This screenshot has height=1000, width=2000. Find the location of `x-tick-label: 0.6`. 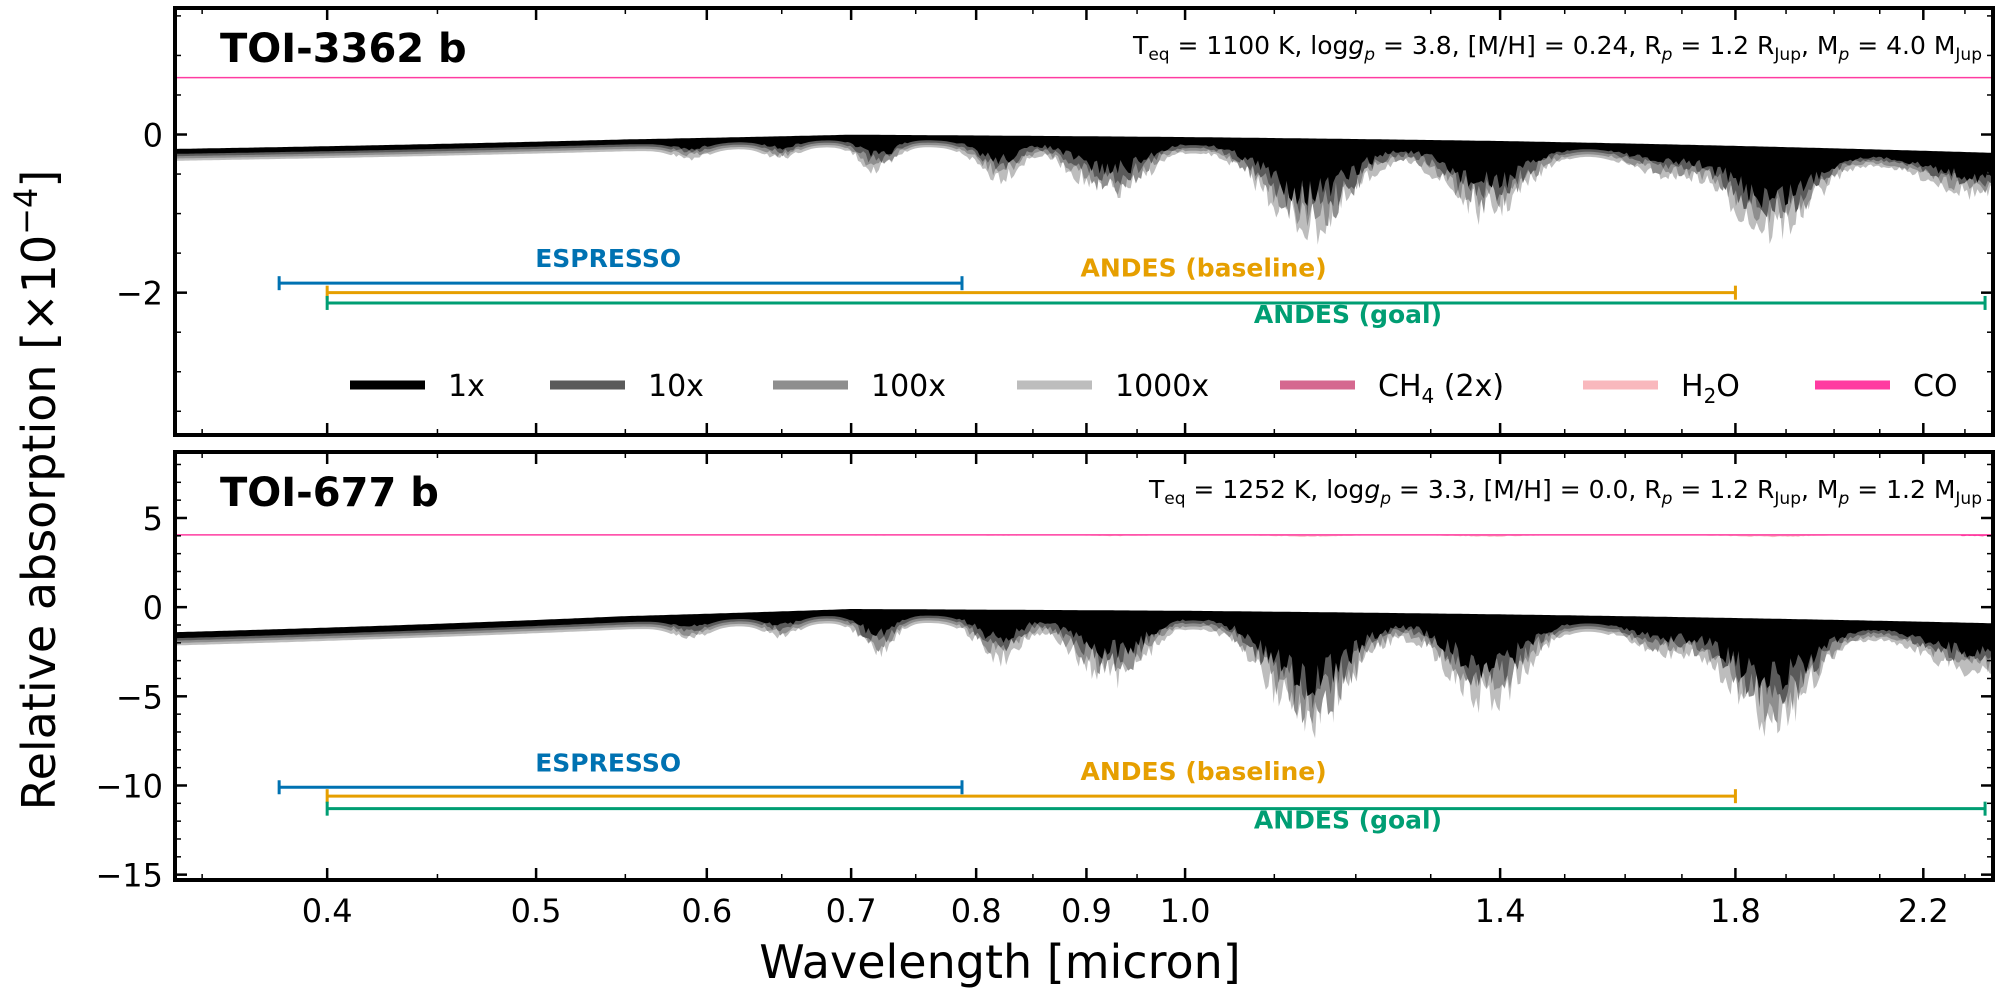

x-tick-label: 0.6 is located at coordinates (706, 911).